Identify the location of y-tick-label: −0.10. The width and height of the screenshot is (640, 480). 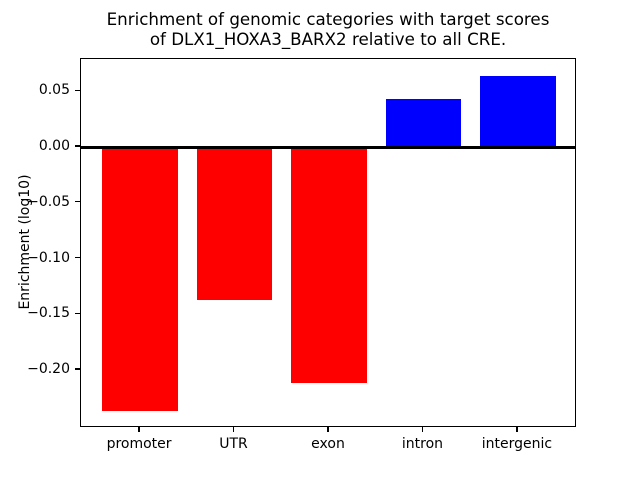
(48, 257).